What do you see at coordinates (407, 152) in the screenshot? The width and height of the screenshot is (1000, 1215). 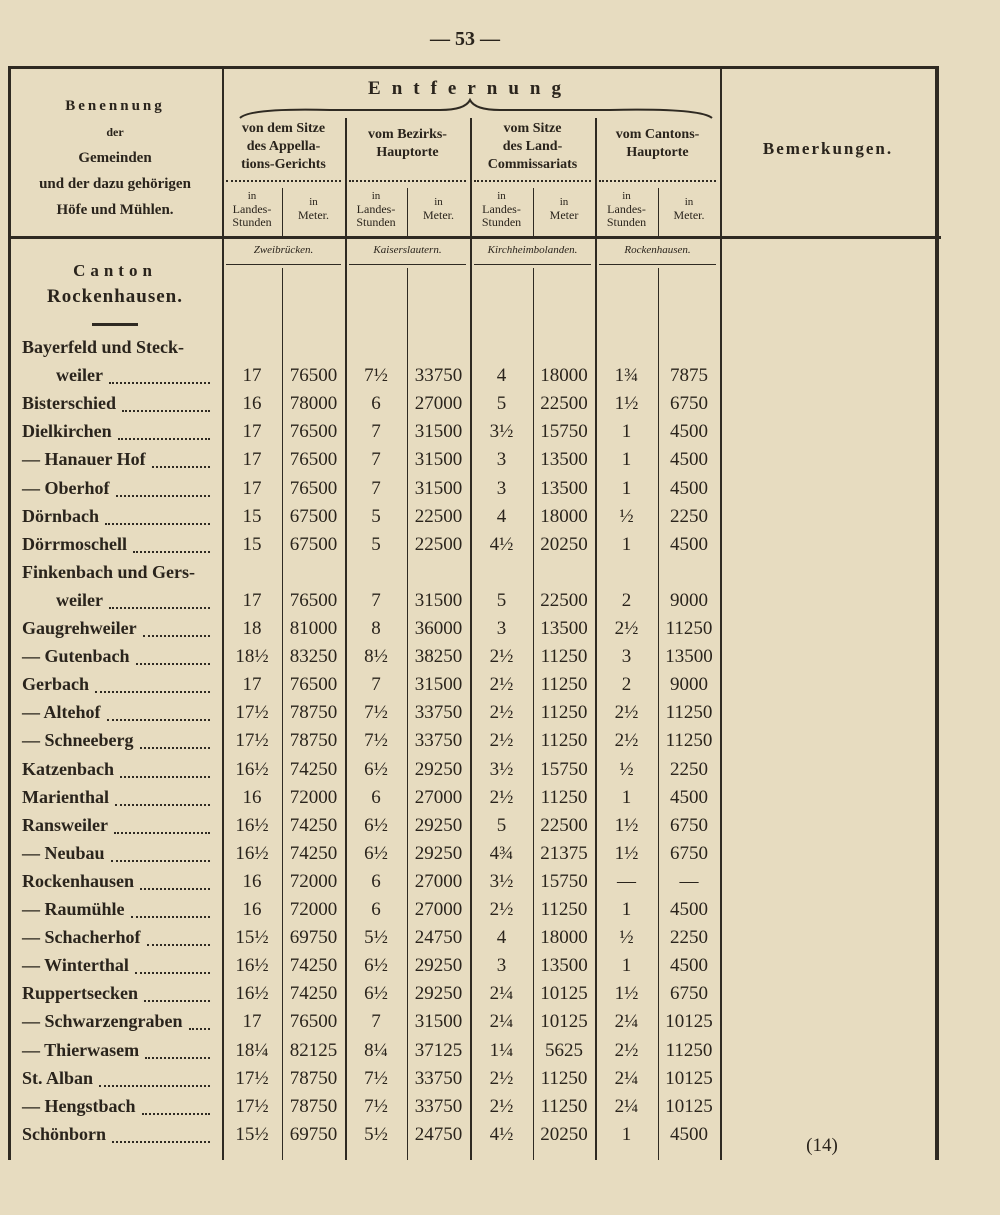 I see `group-title: Hauptorte` at bounding box center [407, 152].